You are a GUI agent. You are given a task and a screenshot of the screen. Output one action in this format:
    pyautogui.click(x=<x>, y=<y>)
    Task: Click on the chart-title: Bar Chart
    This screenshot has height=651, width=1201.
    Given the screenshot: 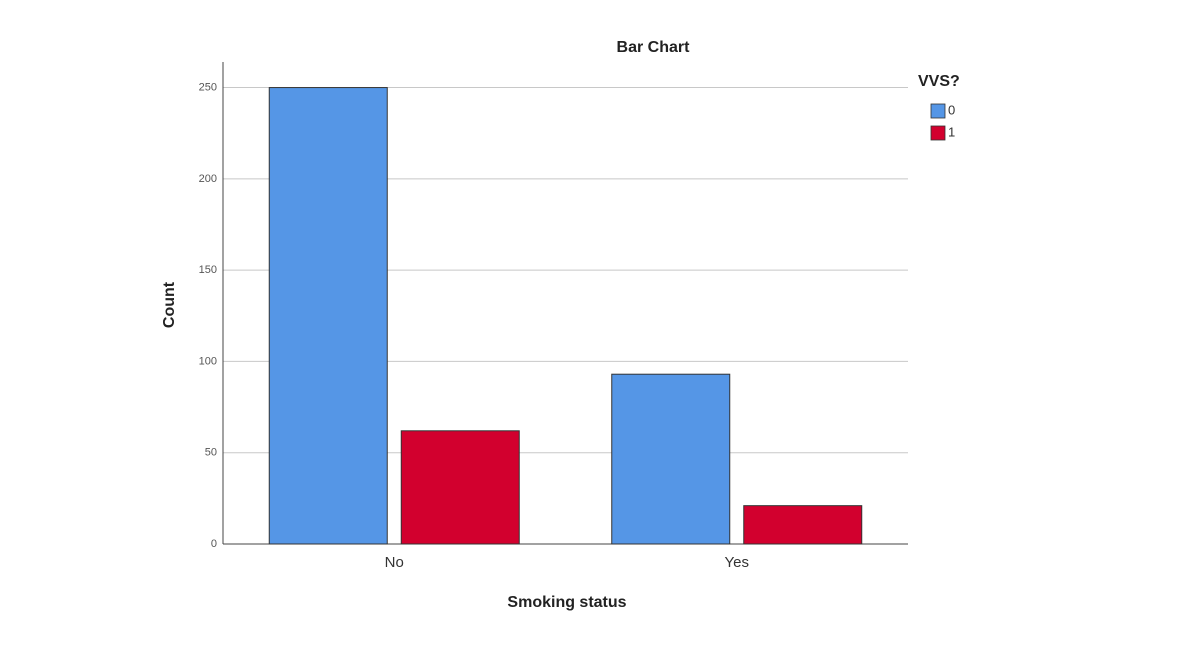 What is the action you would take?
    pyautogui.click(x=654, y=47)
    